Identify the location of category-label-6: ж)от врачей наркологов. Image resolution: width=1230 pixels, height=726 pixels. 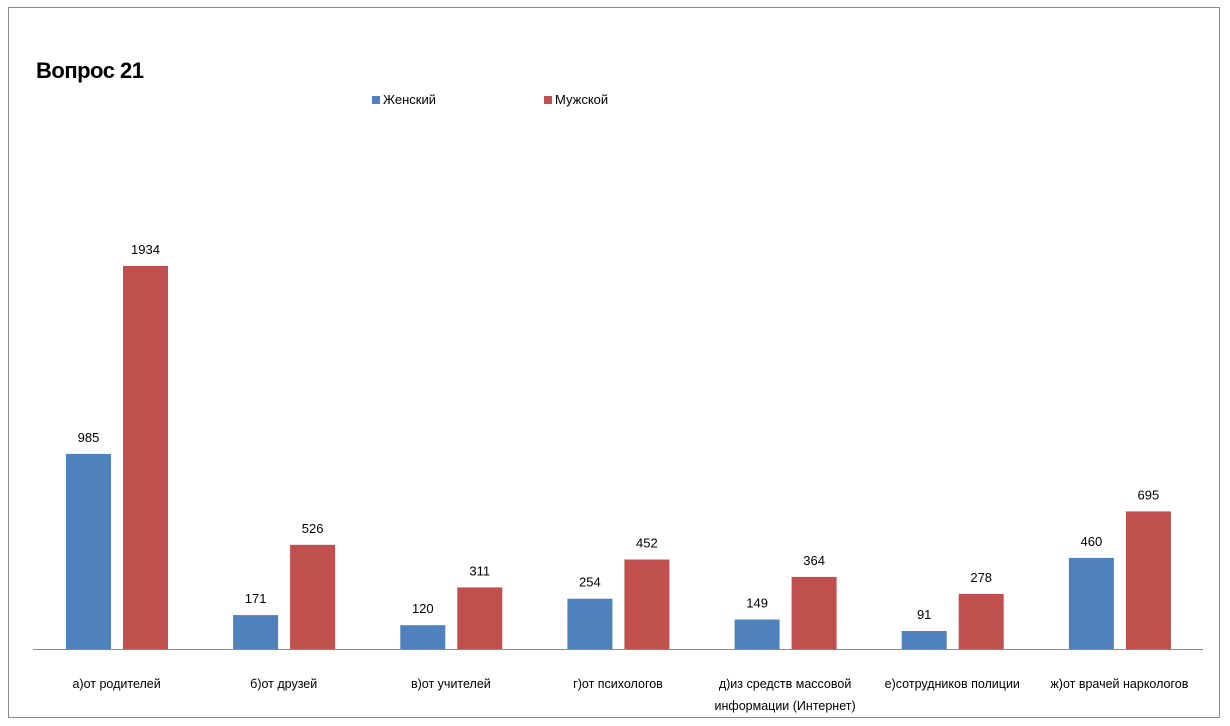
(1119, 684).